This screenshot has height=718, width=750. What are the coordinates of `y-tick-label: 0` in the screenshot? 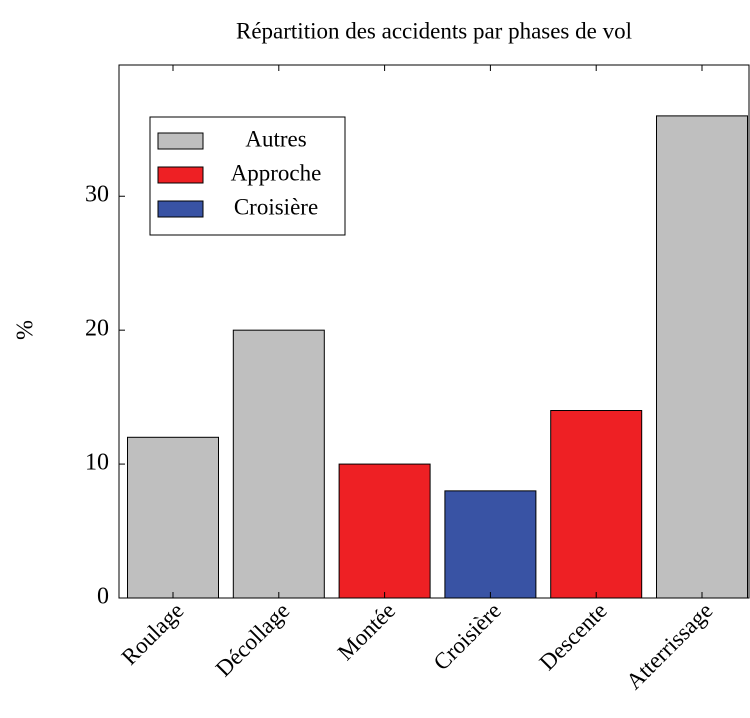 It's located at (103, 597).